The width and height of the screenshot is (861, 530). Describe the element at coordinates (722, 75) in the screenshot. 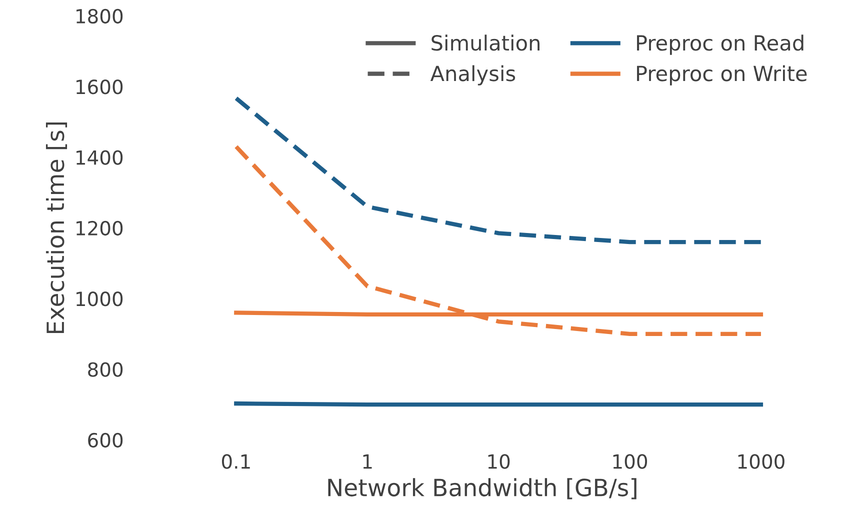

I see `legend-label: Preproc on Write` at that location.